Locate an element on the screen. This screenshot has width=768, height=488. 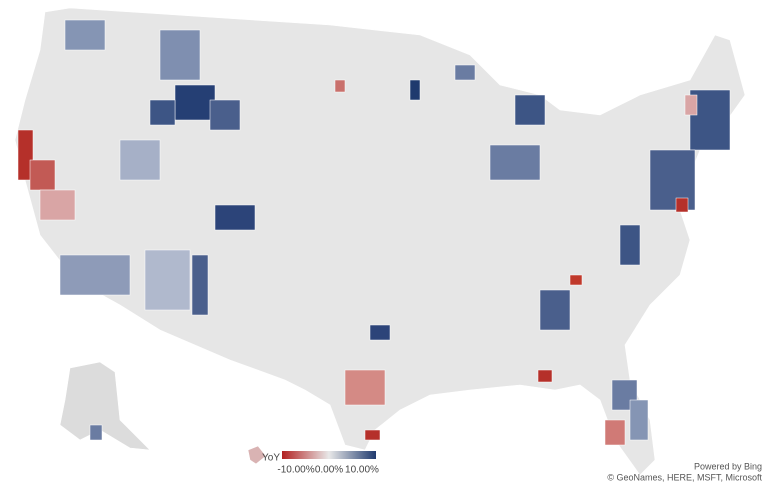
legend-tick-label: 10.00% is located at coordinates (362, 470).